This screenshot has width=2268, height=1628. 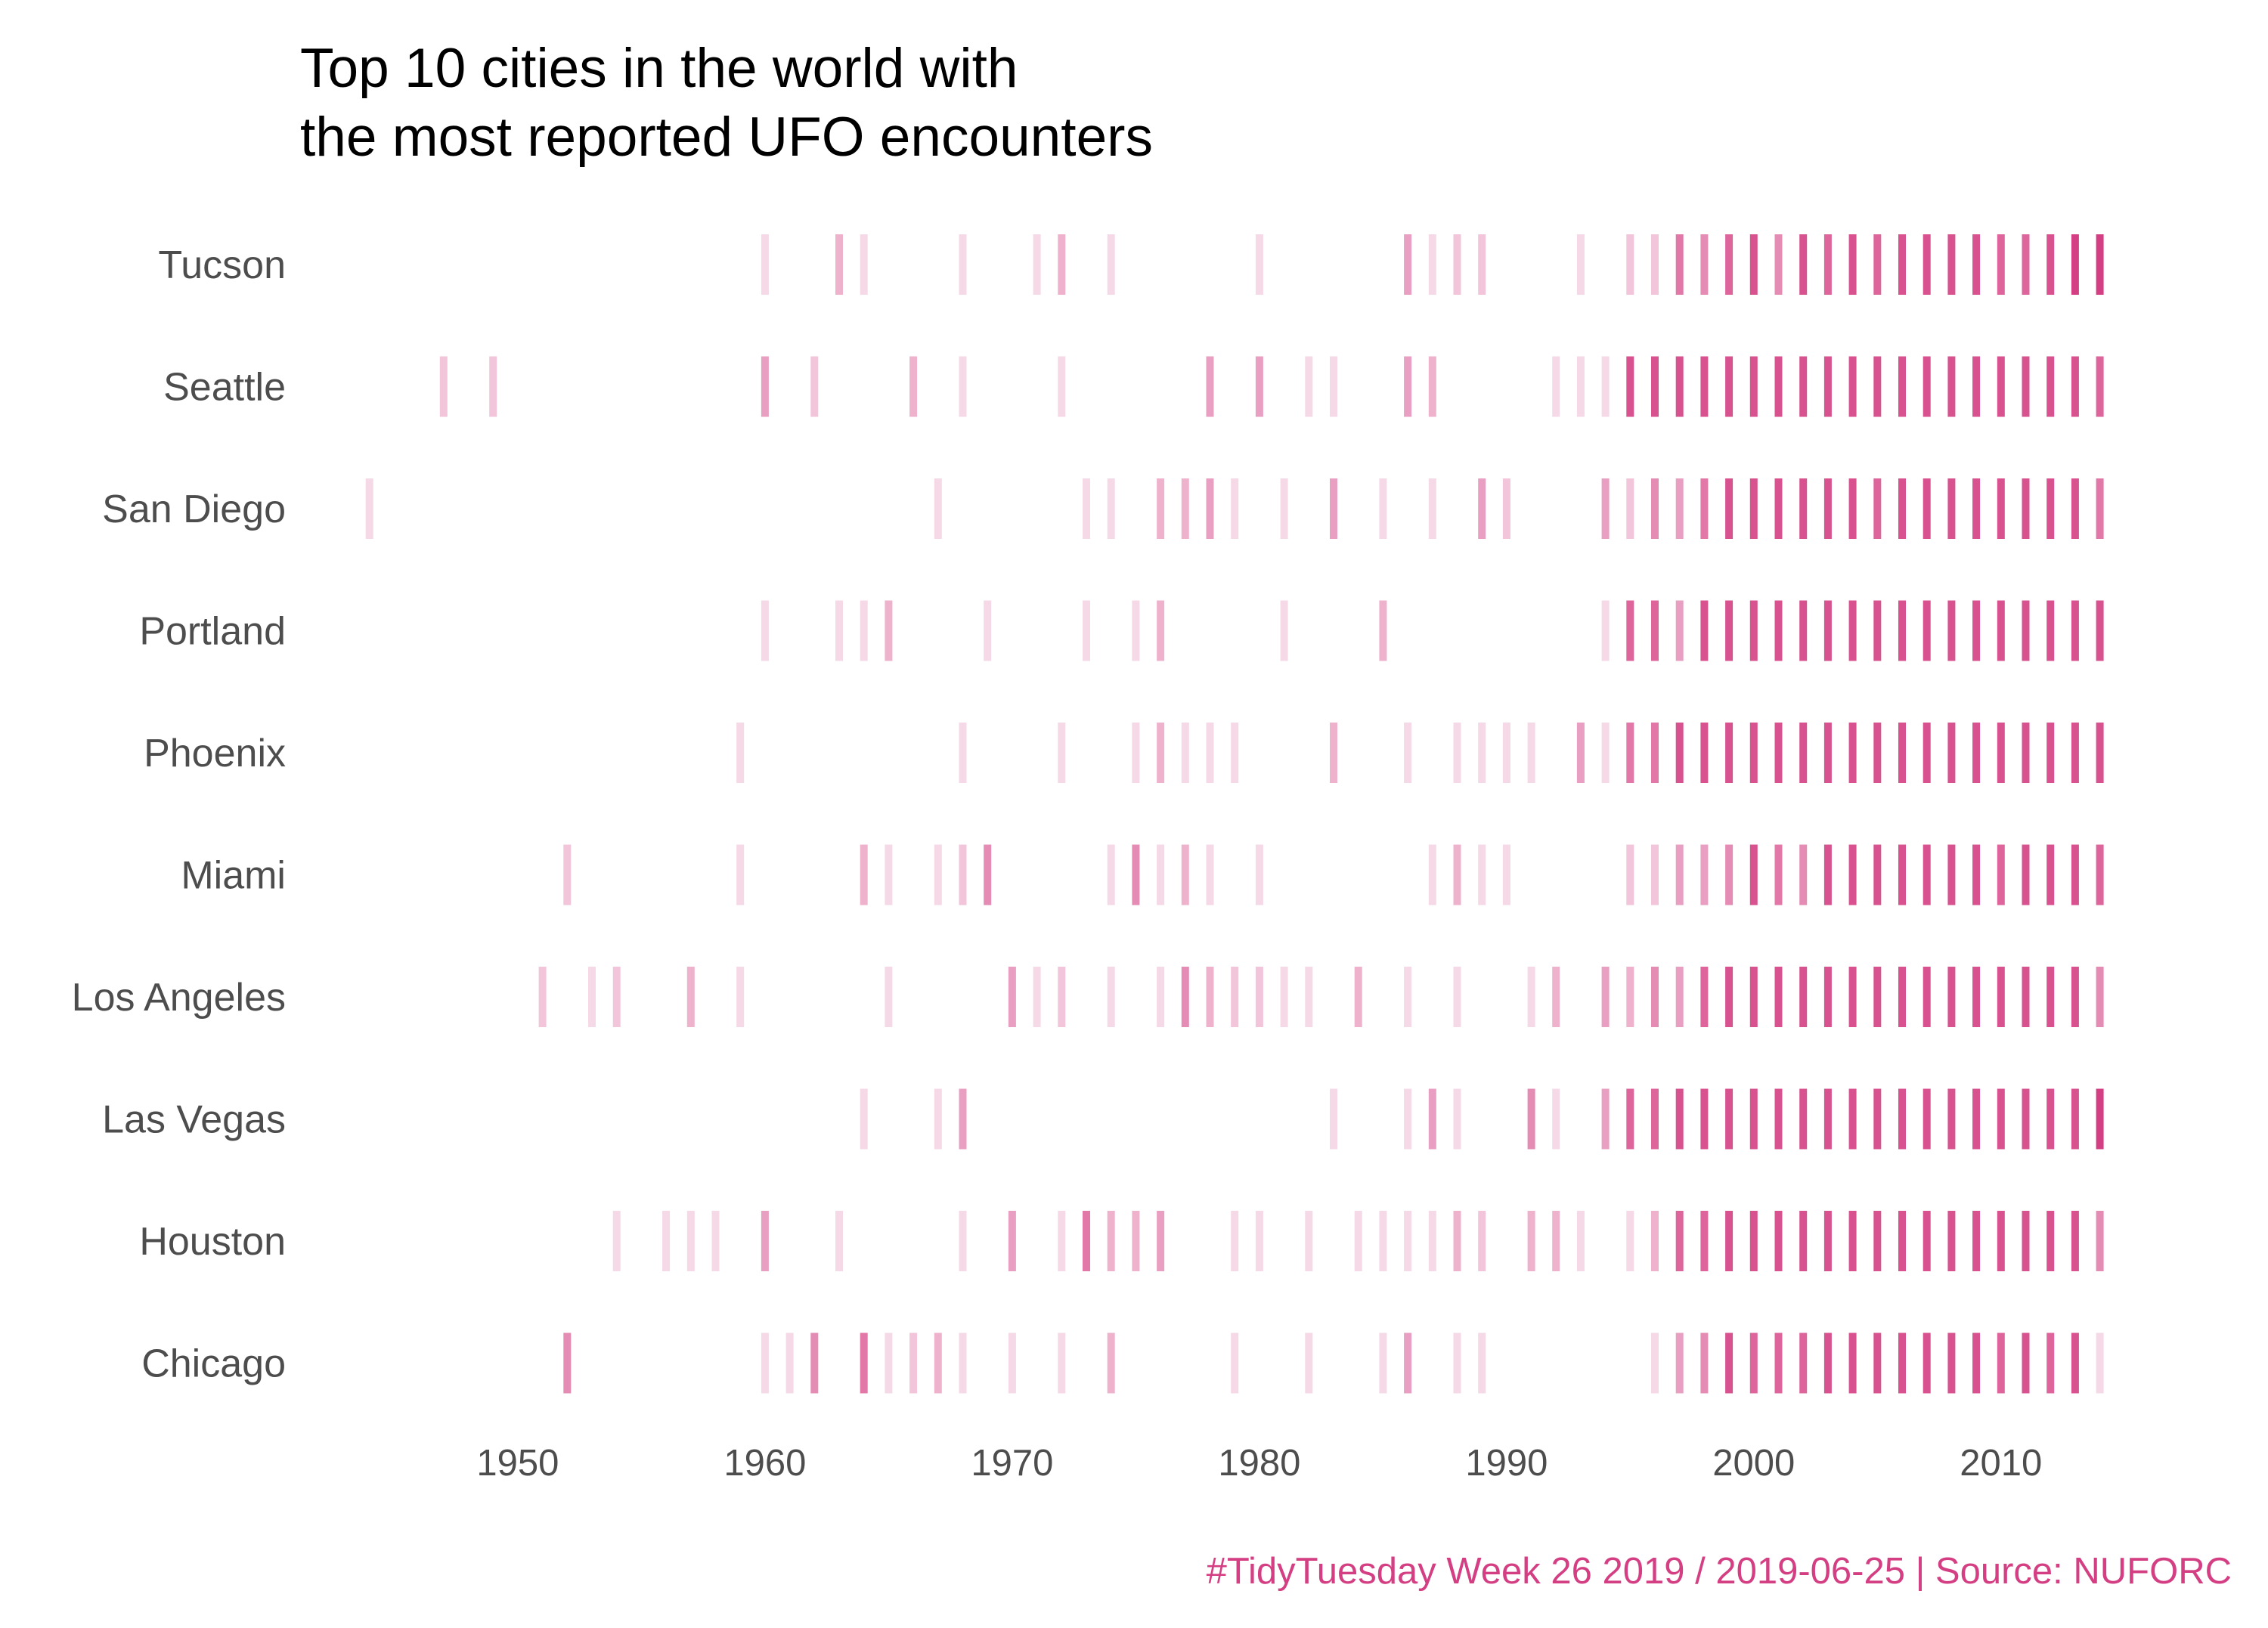 What do you see at coordinates (2026, 1119) in the screenshot?
I see `encounter-bar-las-vegas-2011` at bounding box center [2026, 1119].